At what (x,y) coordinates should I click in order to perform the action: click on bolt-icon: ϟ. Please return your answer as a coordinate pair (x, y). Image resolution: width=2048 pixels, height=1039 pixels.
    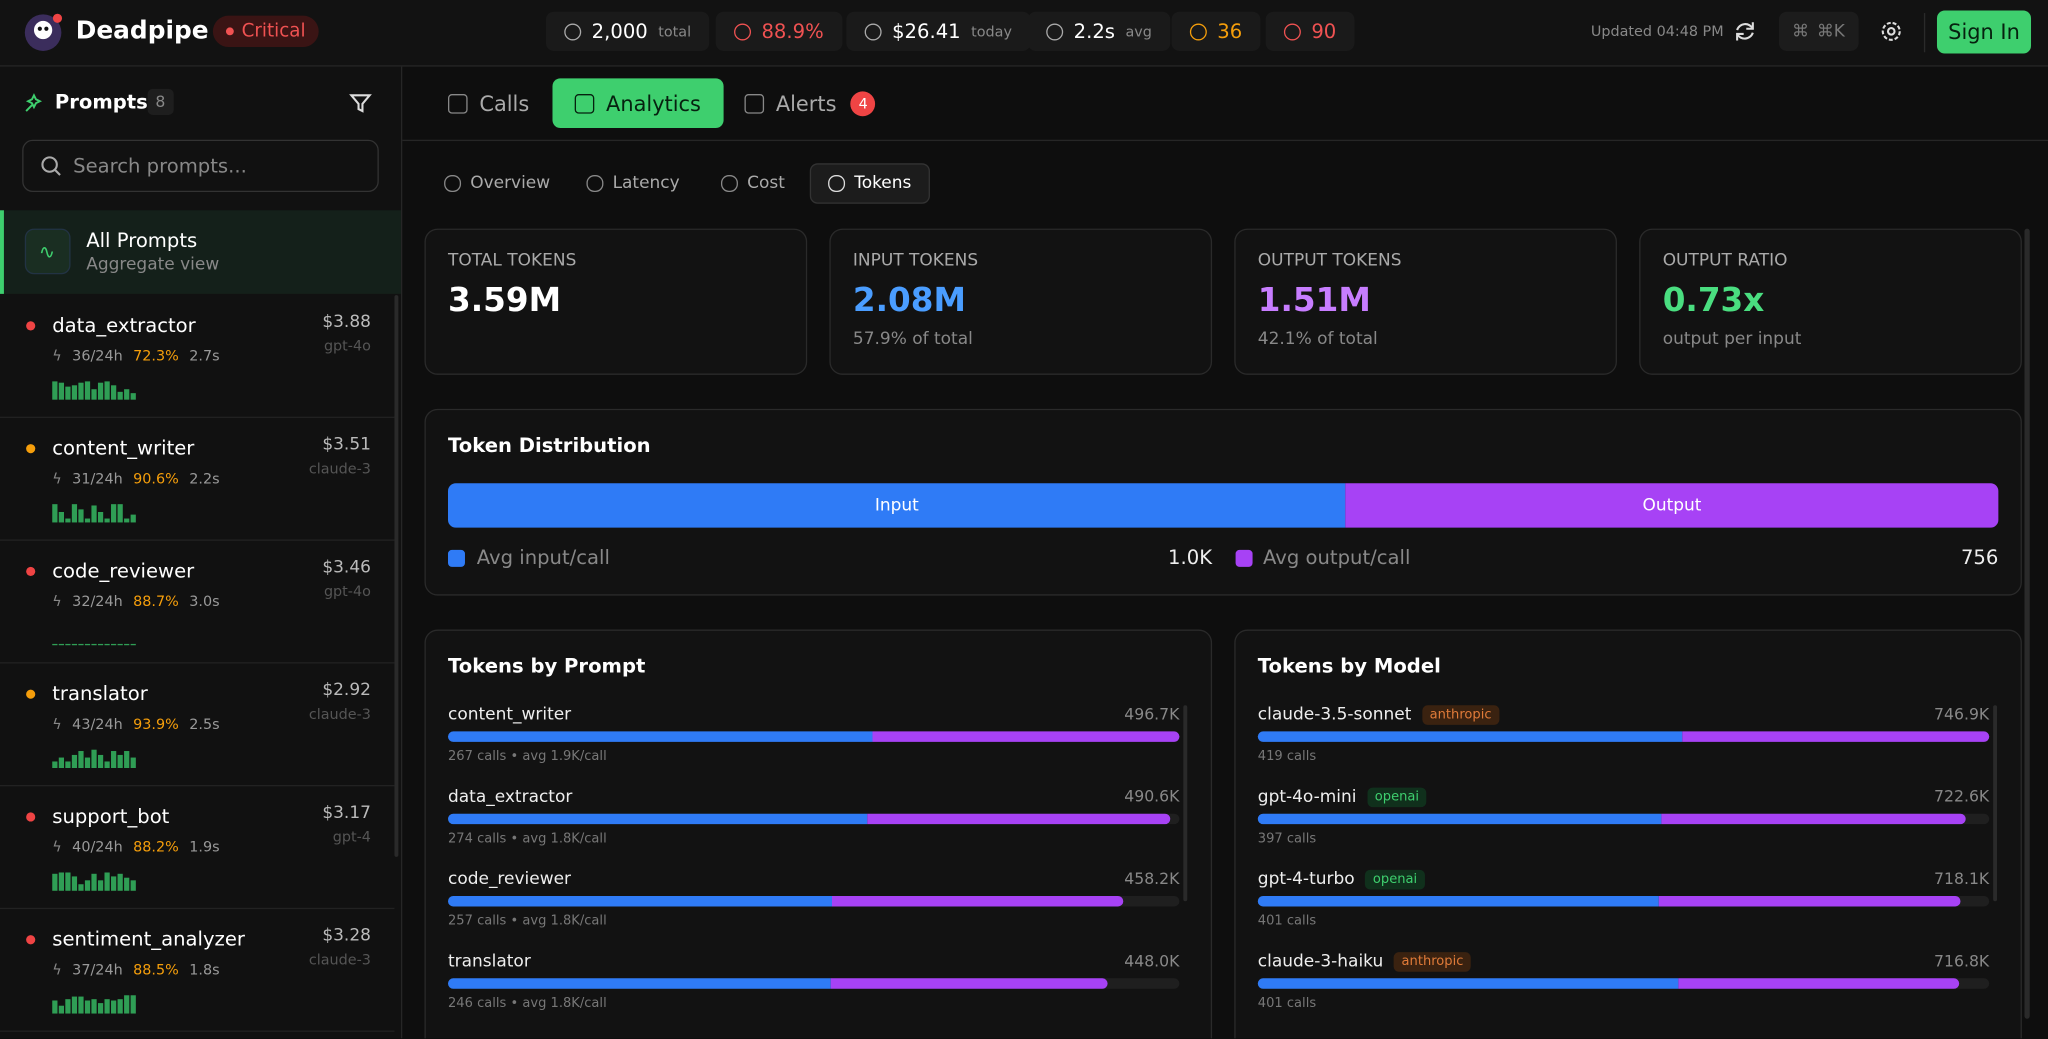
    Looking at the image, I should click on (57, 478).